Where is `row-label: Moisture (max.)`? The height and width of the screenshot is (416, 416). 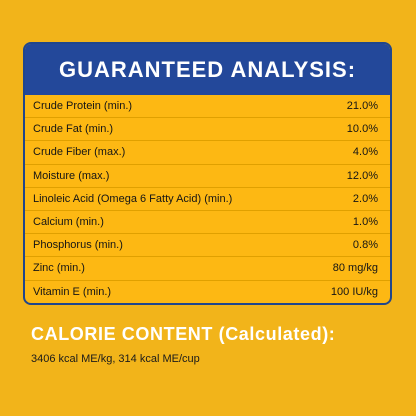
row-label: Moisture (max.) is located at coordinates (71, 175).